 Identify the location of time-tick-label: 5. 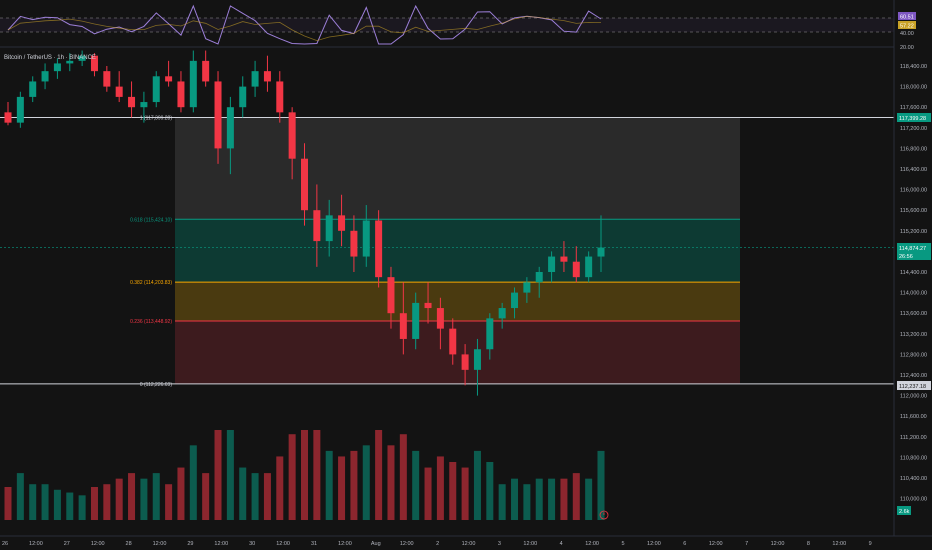
(622, 544).